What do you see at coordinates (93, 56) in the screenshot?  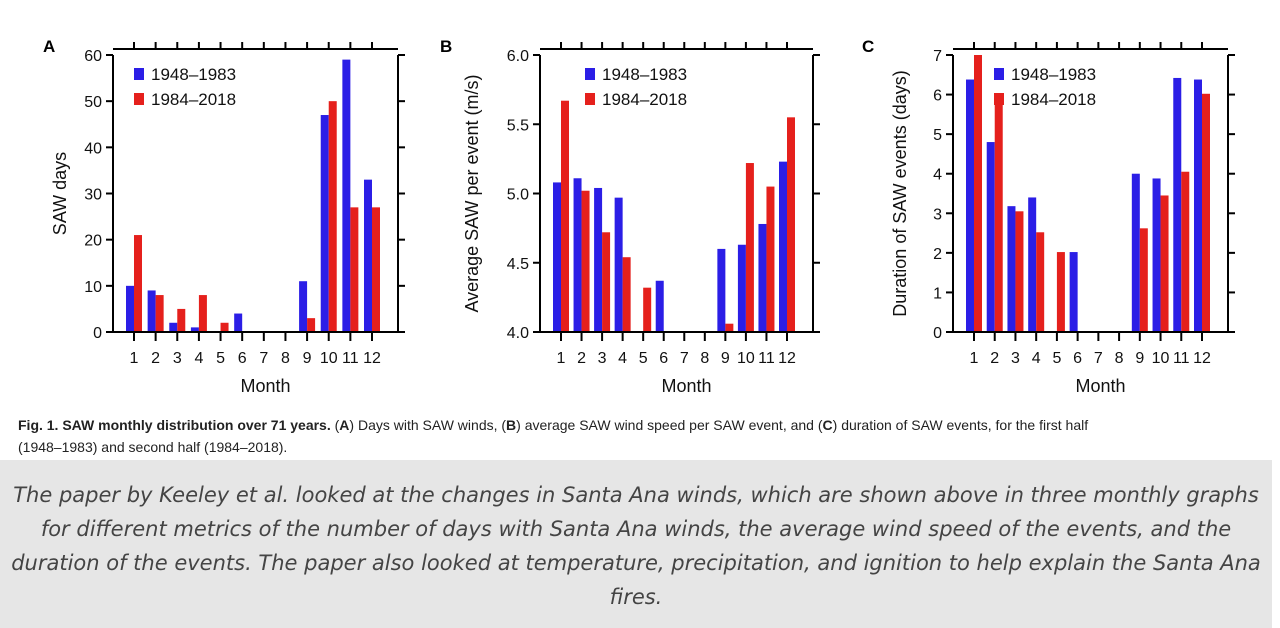 I see `y-tick-label: 60` at bounding box center [93, 56].